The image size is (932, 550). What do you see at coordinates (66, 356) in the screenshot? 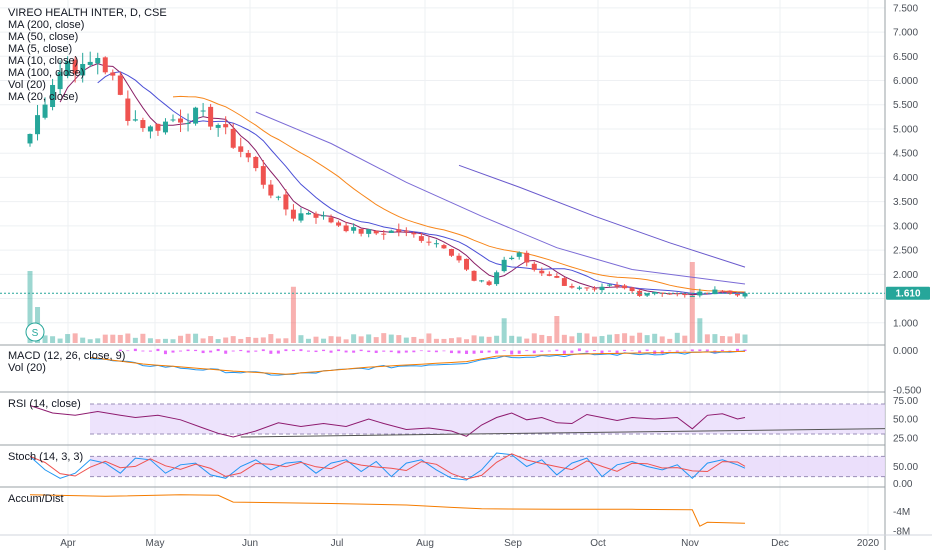
I see `macd-label: MACD (12, 26, close, 9)` at bounding box center [66, 356].